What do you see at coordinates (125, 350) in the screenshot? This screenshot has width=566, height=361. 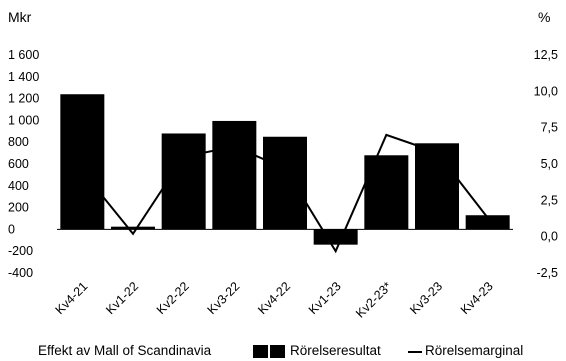 I see `legend-note: Effekt av Mall of Scandinavia` at bounding box center [125, 350].